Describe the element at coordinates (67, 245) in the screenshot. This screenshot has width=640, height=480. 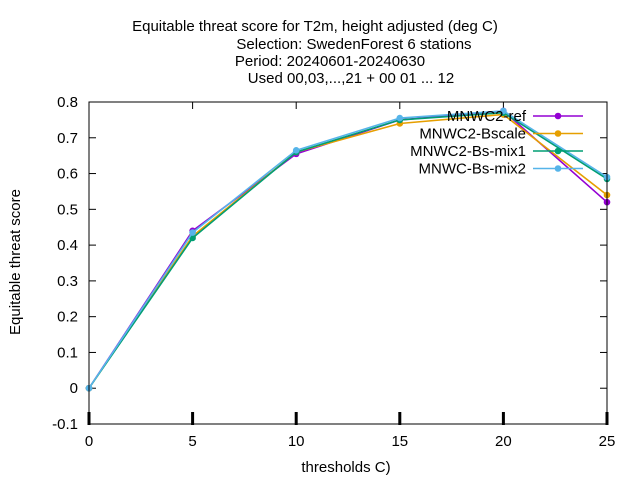
I see `y-tick-label: 0.4` at that location.